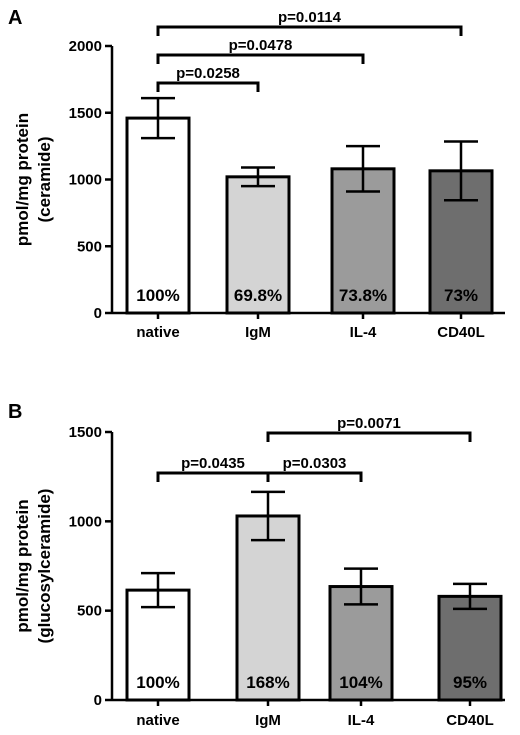  What do you see at coordinates (44, 566) in the screenshot?
I see `y-axis-label: (glucosylceramide)` at bounding box center [44, 566].